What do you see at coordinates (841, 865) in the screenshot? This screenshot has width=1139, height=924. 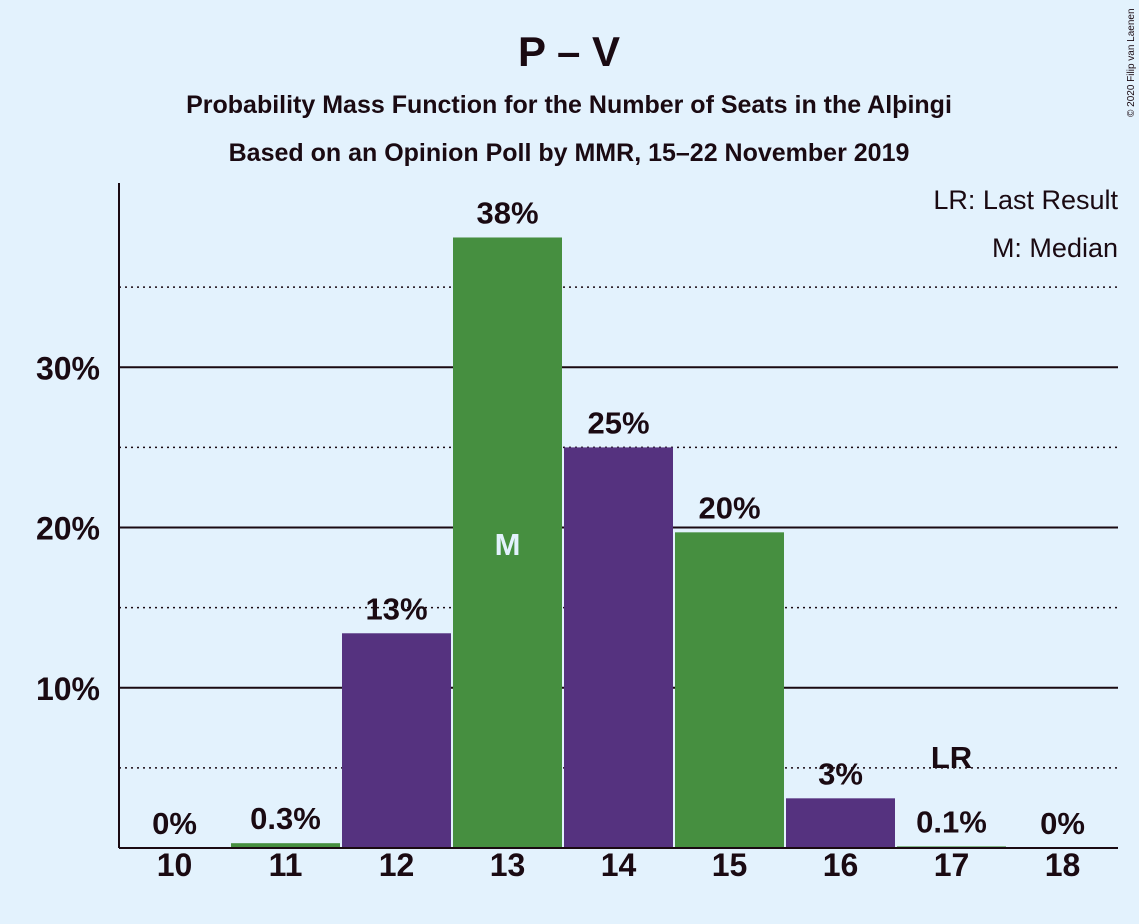 I see `x-tick-label: 16` at bounding box center [841, 865].